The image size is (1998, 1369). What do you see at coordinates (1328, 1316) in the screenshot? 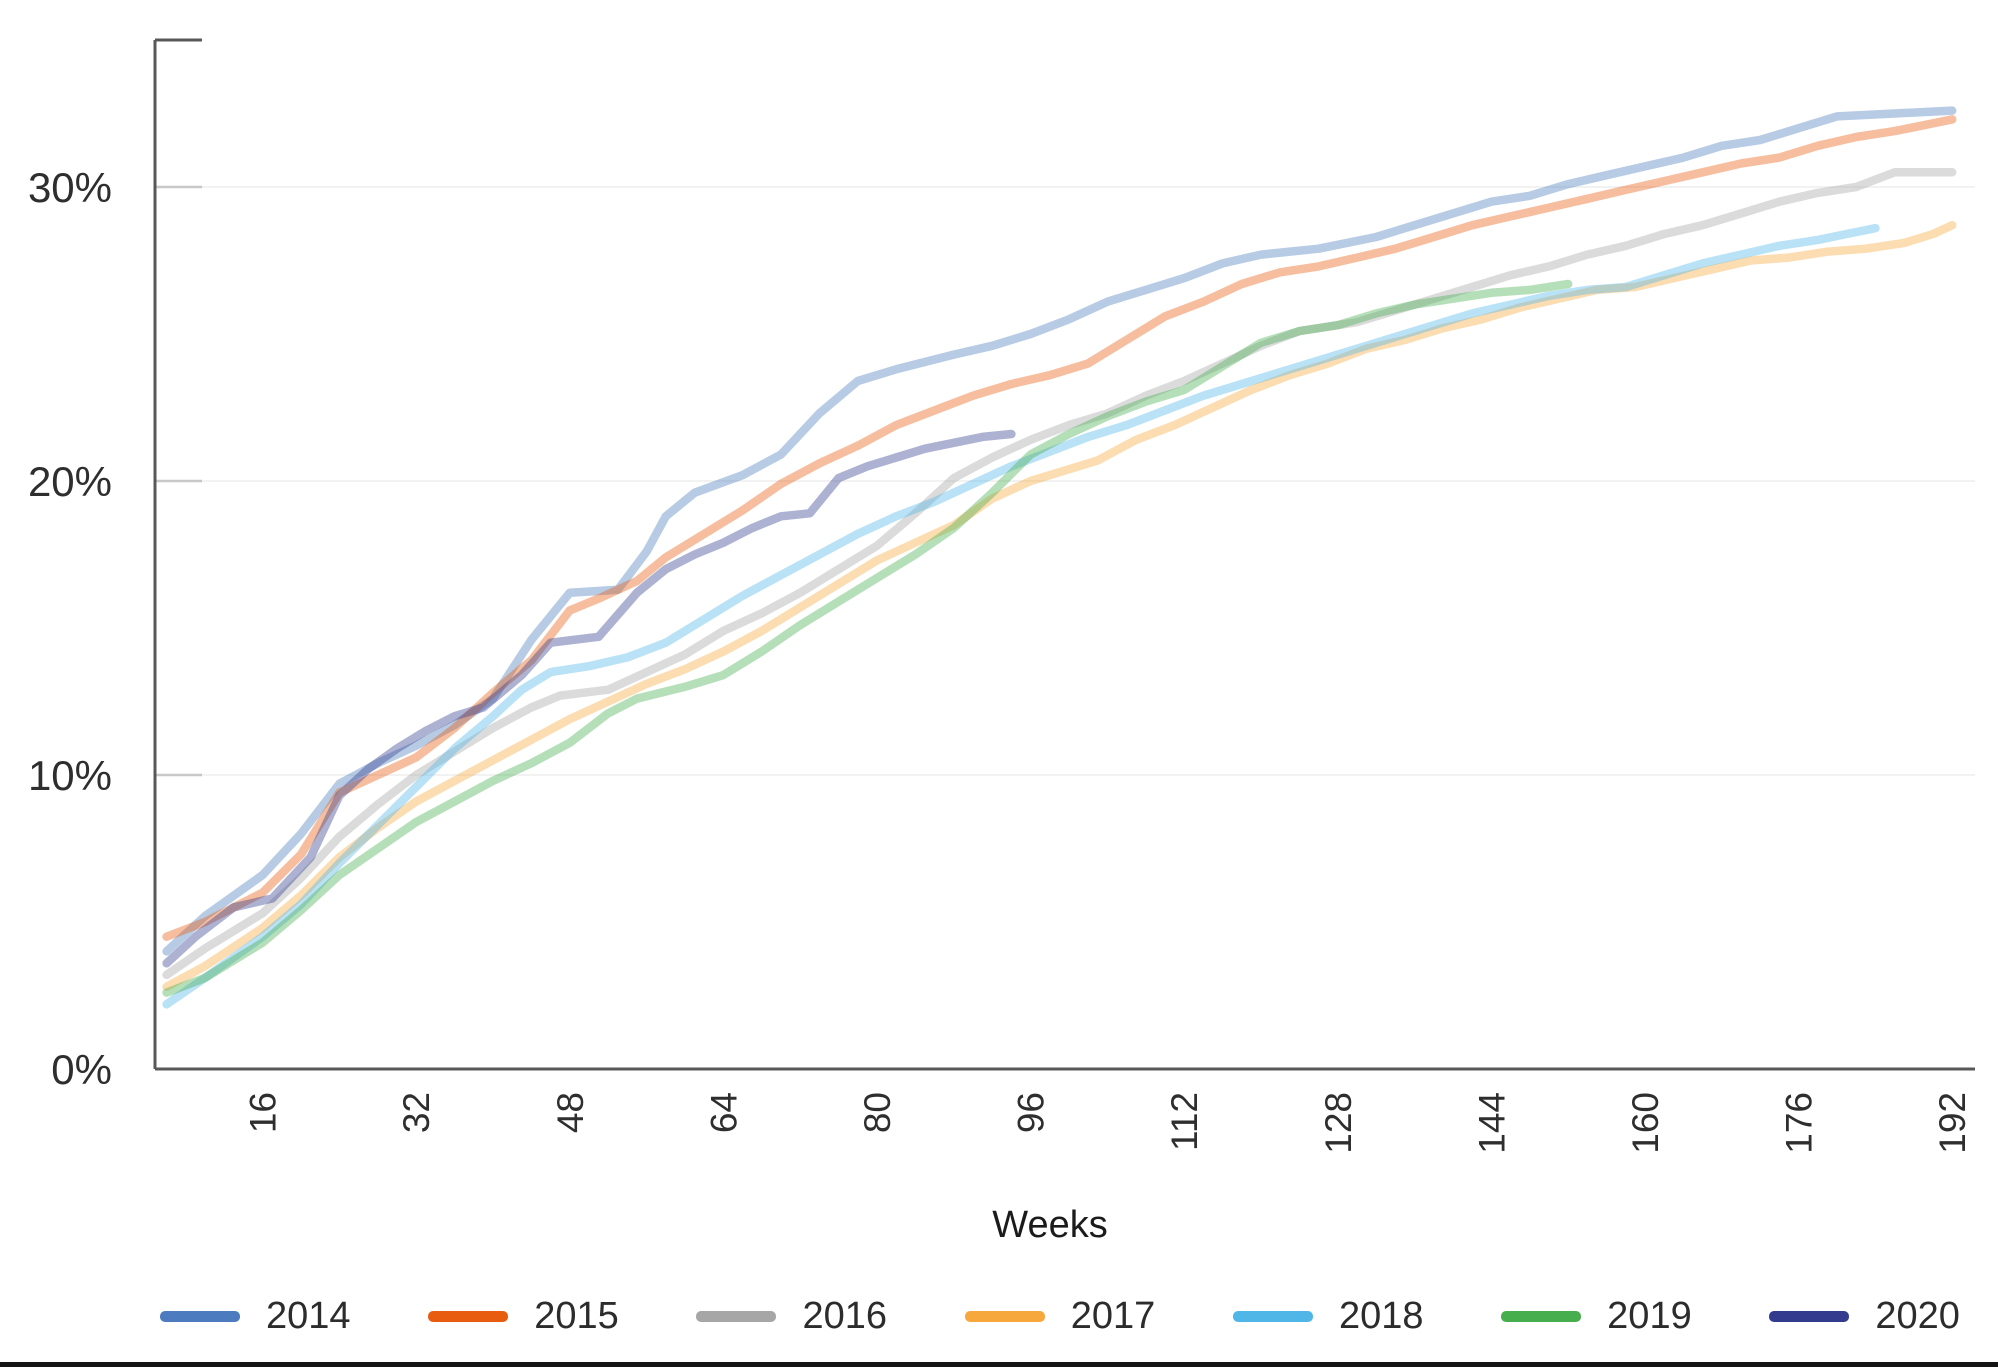
I see `legend-item-2018: 2018` at bounding box center [1328, 1316].